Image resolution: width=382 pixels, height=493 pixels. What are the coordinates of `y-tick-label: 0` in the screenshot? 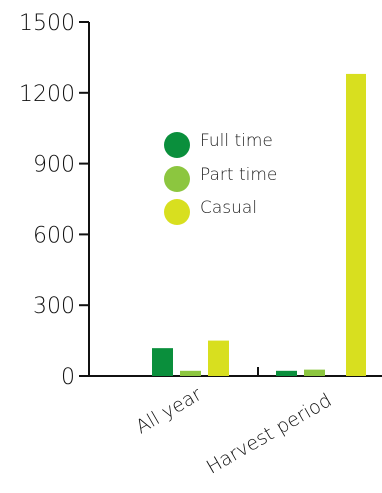 It's located at (68, 377).